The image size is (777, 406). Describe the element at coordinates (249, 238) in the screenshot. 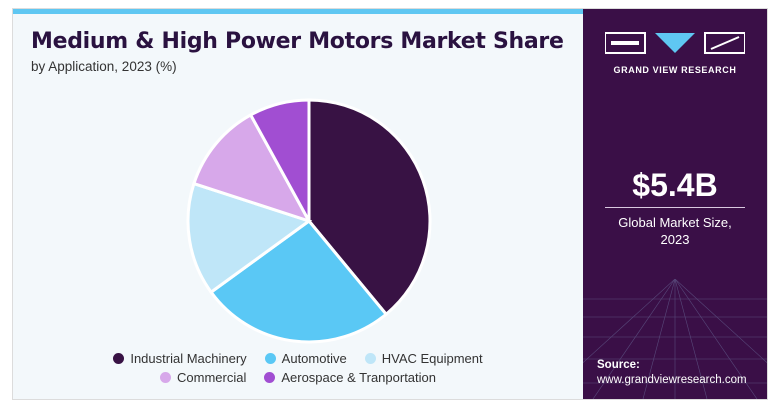

I see `pie-slice-hvac-equipment` at that location.